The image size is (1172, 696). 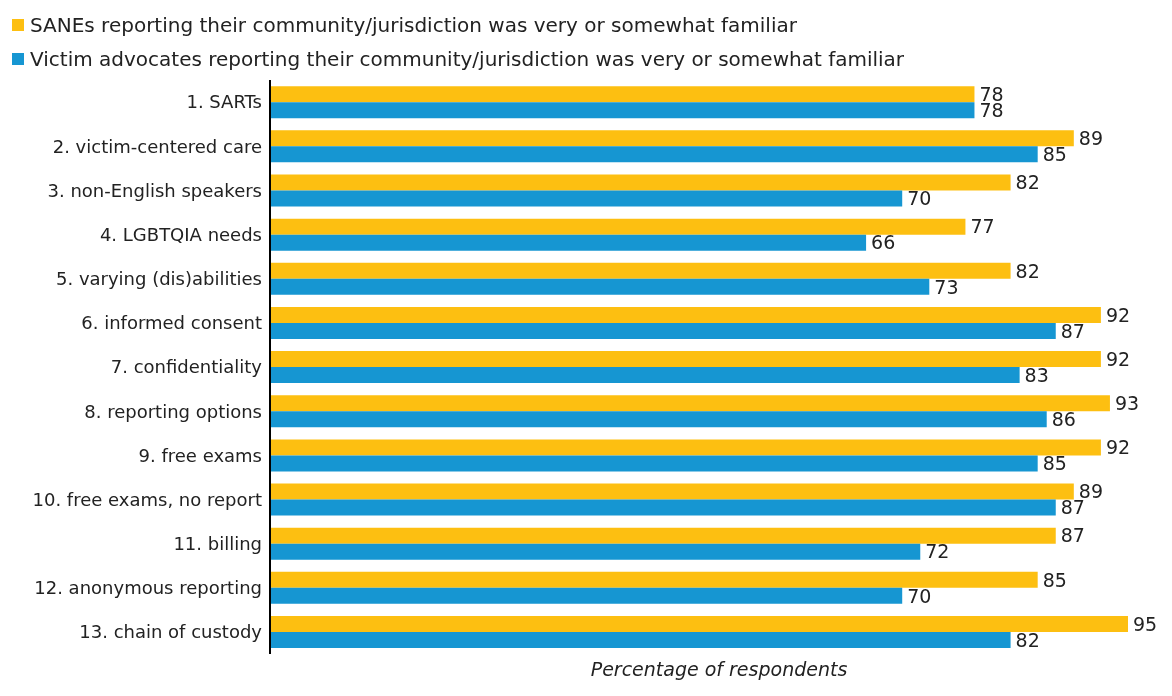 I want to click on y-tick-label: 8. reporting options, so click(x=173, y=411).